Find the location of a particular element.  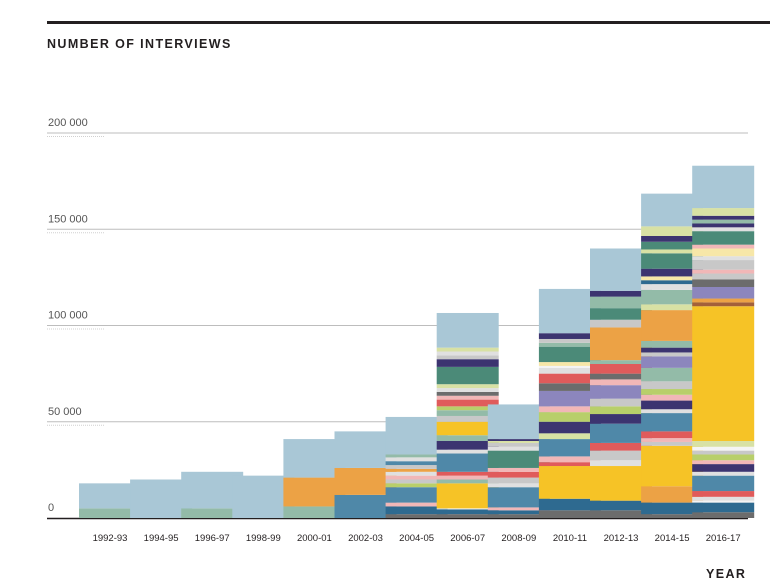

x-tick-label: 1994-95 is located at coordinates (161, 538).